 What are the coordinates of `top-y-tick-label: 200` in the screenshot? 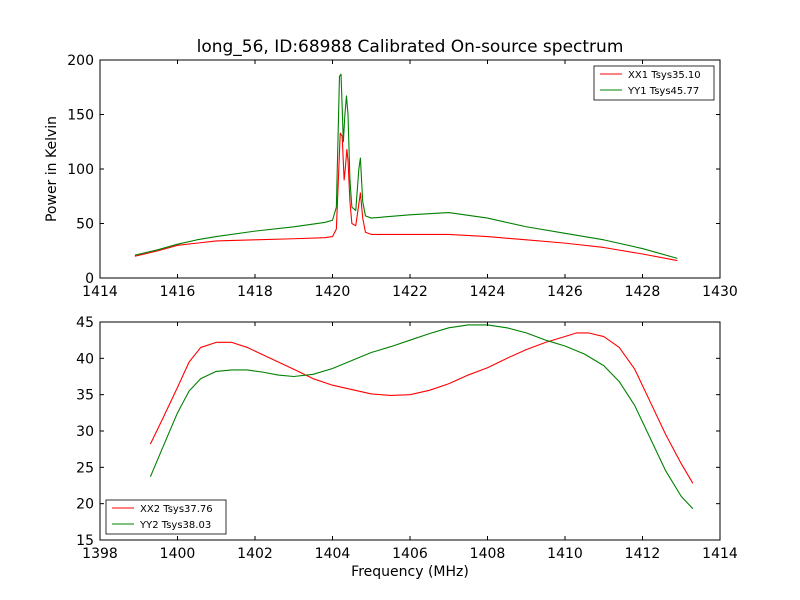 It's located at (80, 61).